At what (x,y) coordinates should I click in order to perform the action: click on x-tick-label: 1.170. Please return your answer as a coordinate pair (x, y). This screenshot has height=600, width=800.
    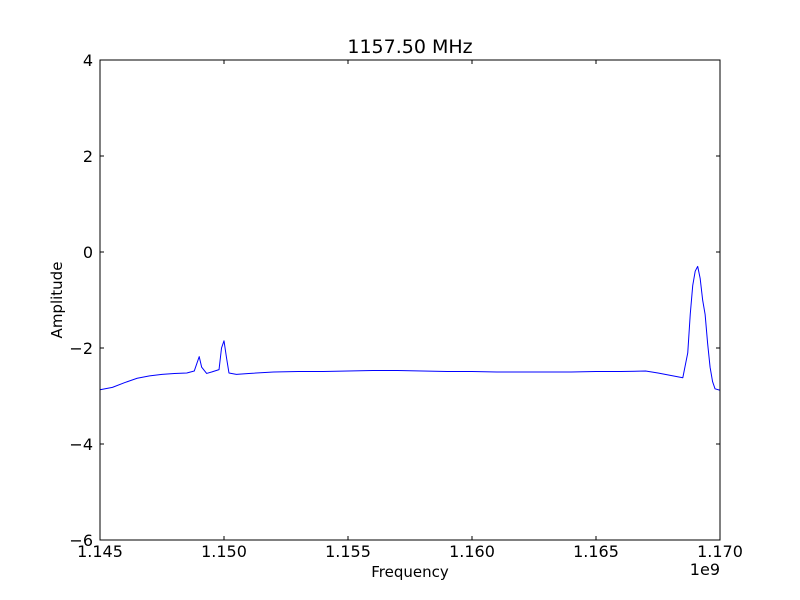
    Looking at the image, I should click on (720, 551).